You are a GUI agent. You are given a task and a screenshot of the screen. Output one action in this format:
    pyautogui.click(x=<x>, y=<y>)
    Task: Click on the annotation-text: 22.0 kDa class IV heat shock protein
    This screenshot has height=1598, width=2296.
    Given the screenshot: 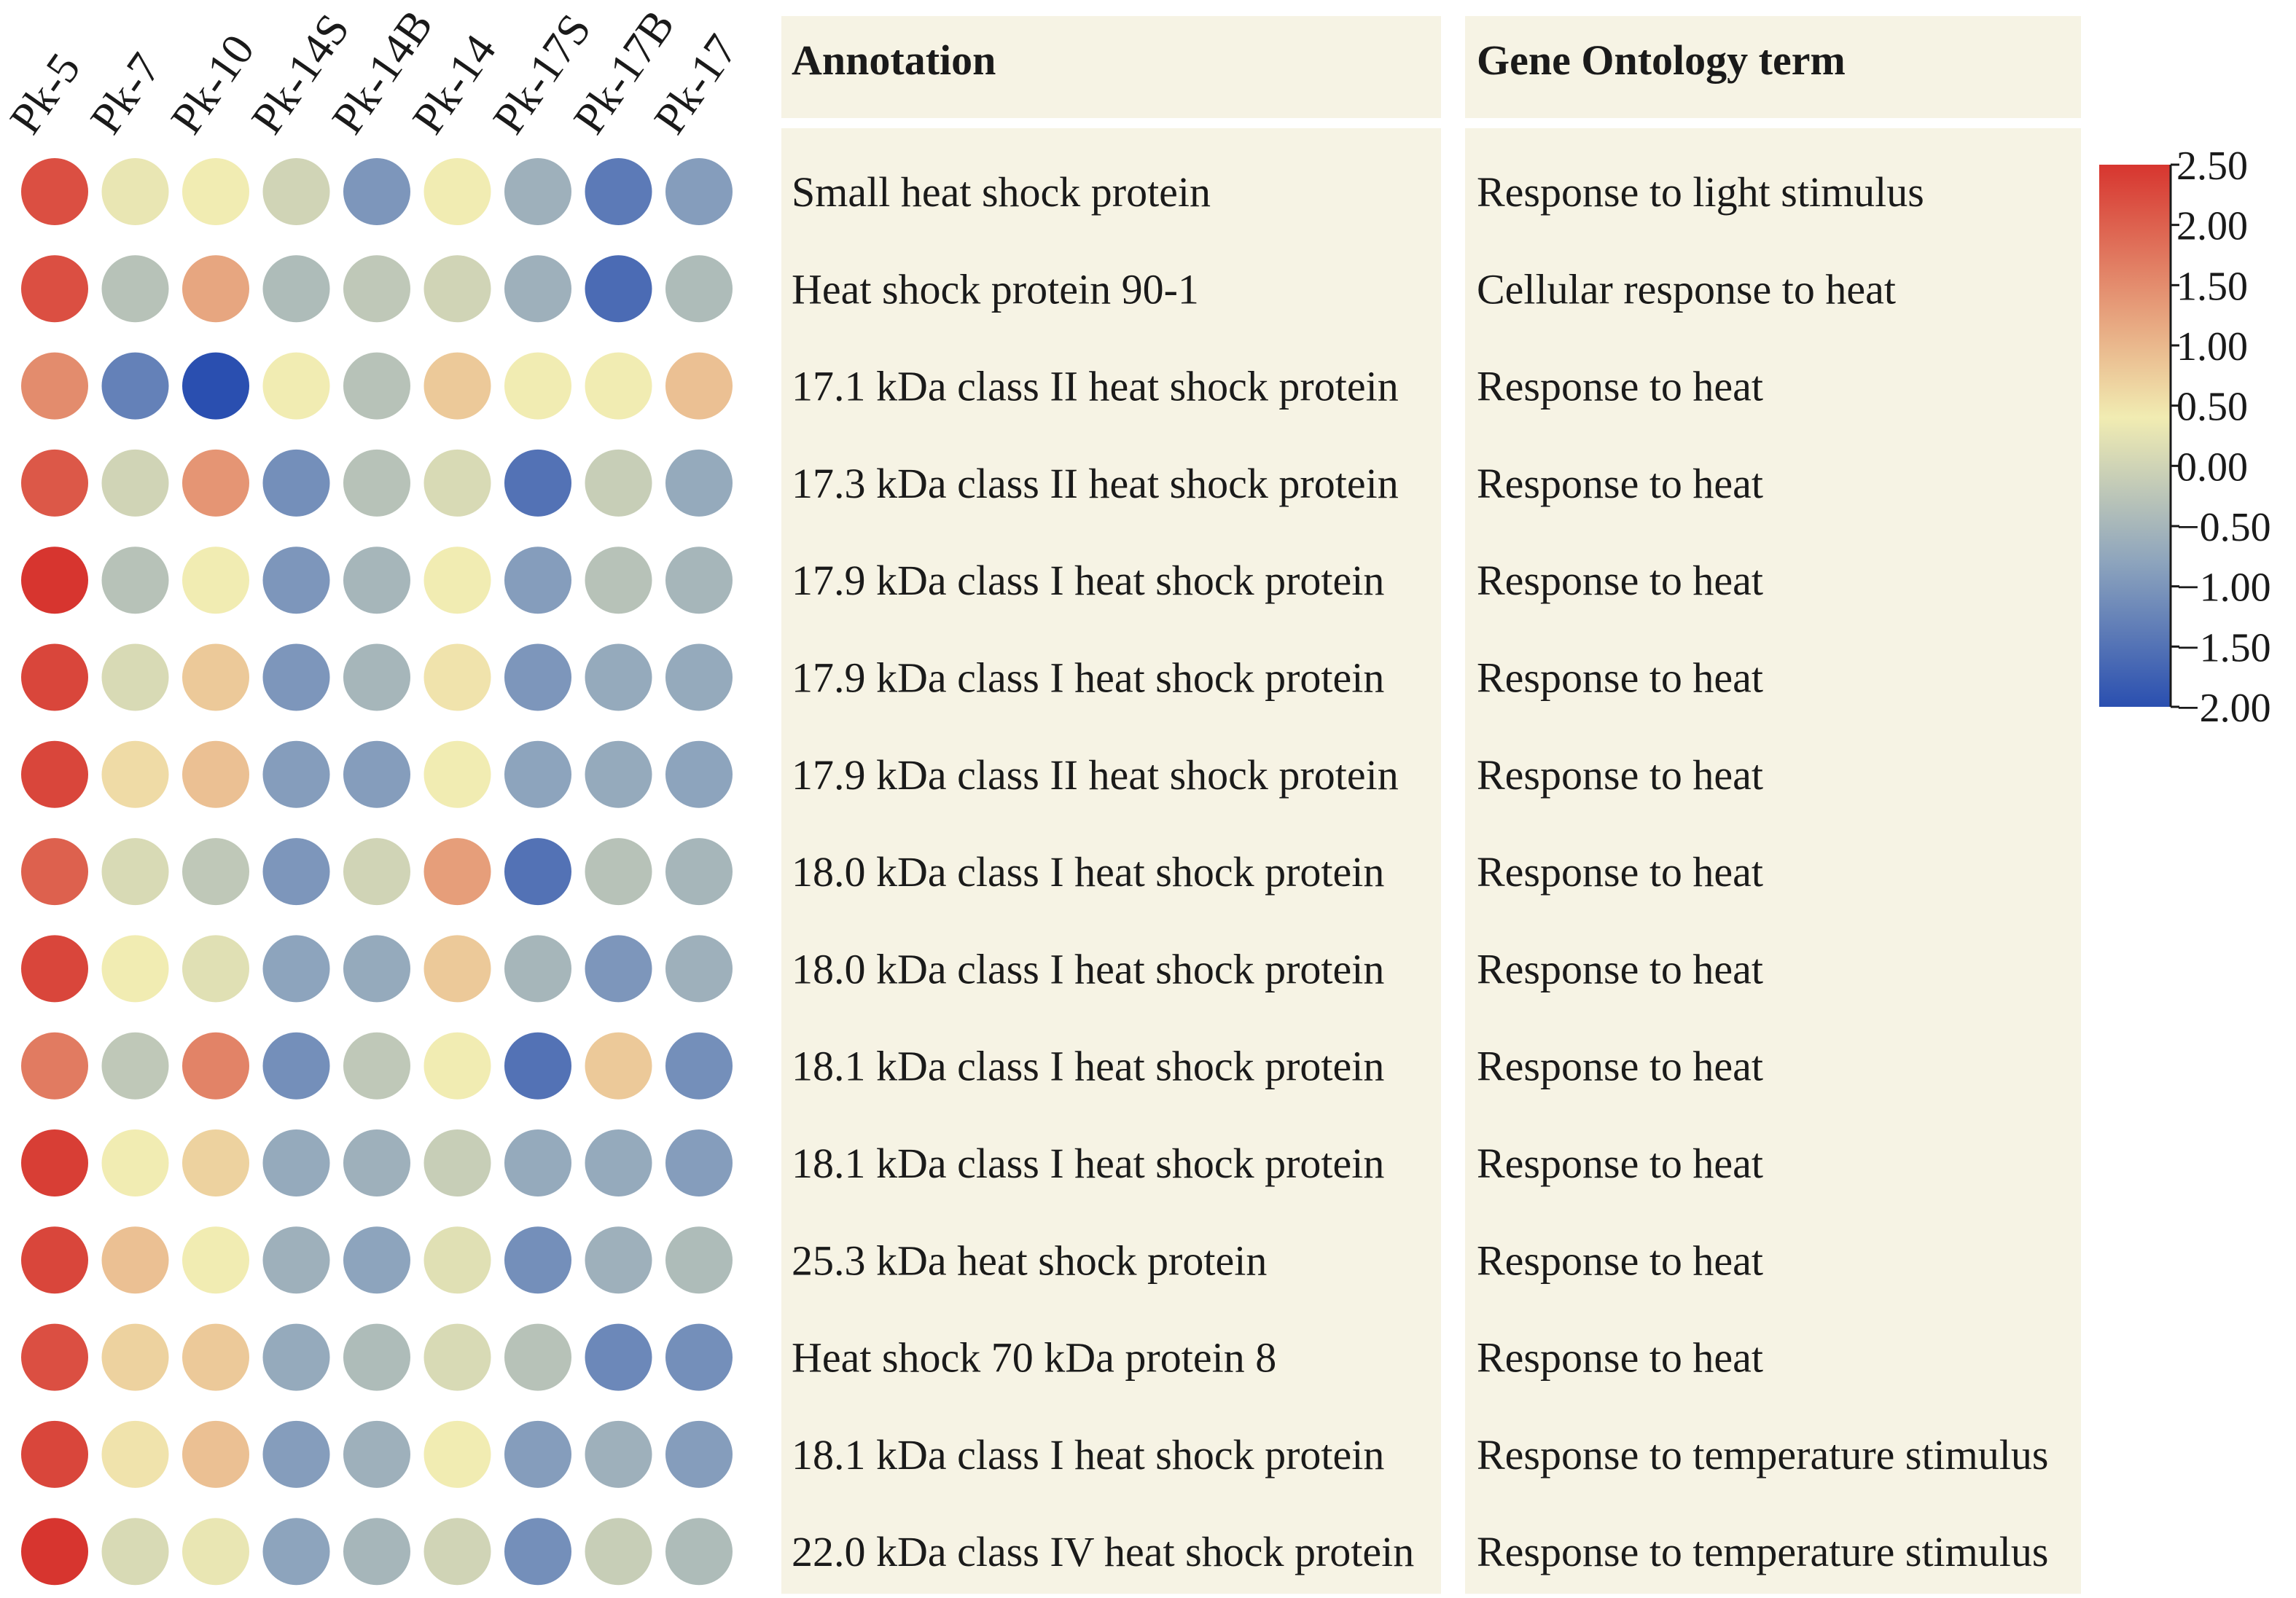 What is the action you would take?
    pyautogui.click(x=1103, y=1552)
    